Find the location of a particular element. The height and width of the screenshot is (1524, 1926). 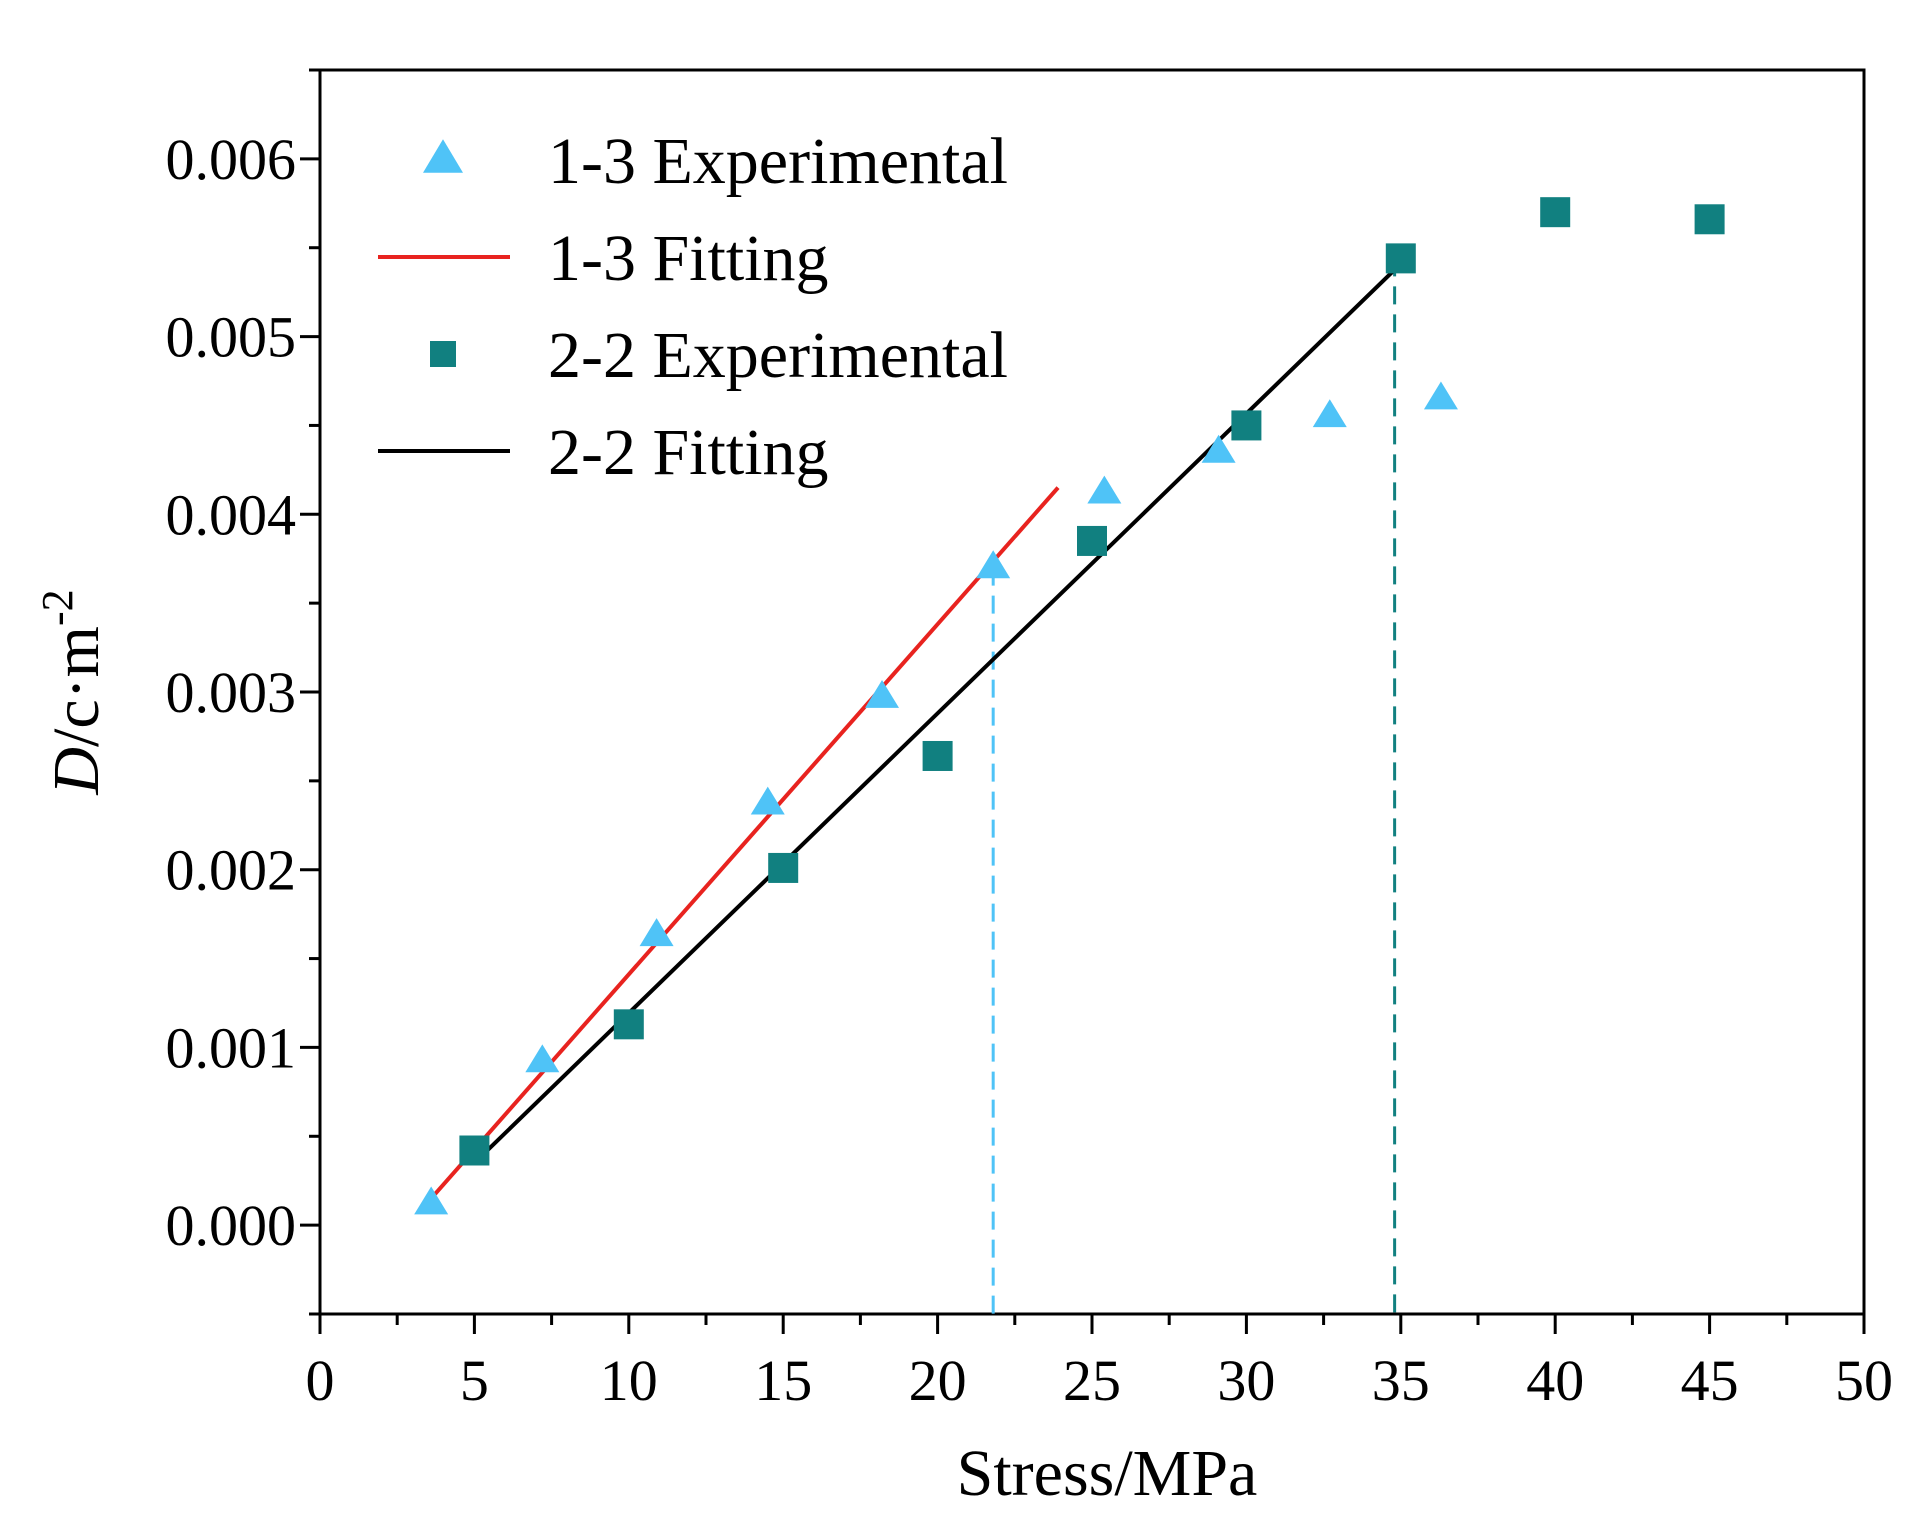

y-tick-label: 0.004 is located at coordinates (231, 514).